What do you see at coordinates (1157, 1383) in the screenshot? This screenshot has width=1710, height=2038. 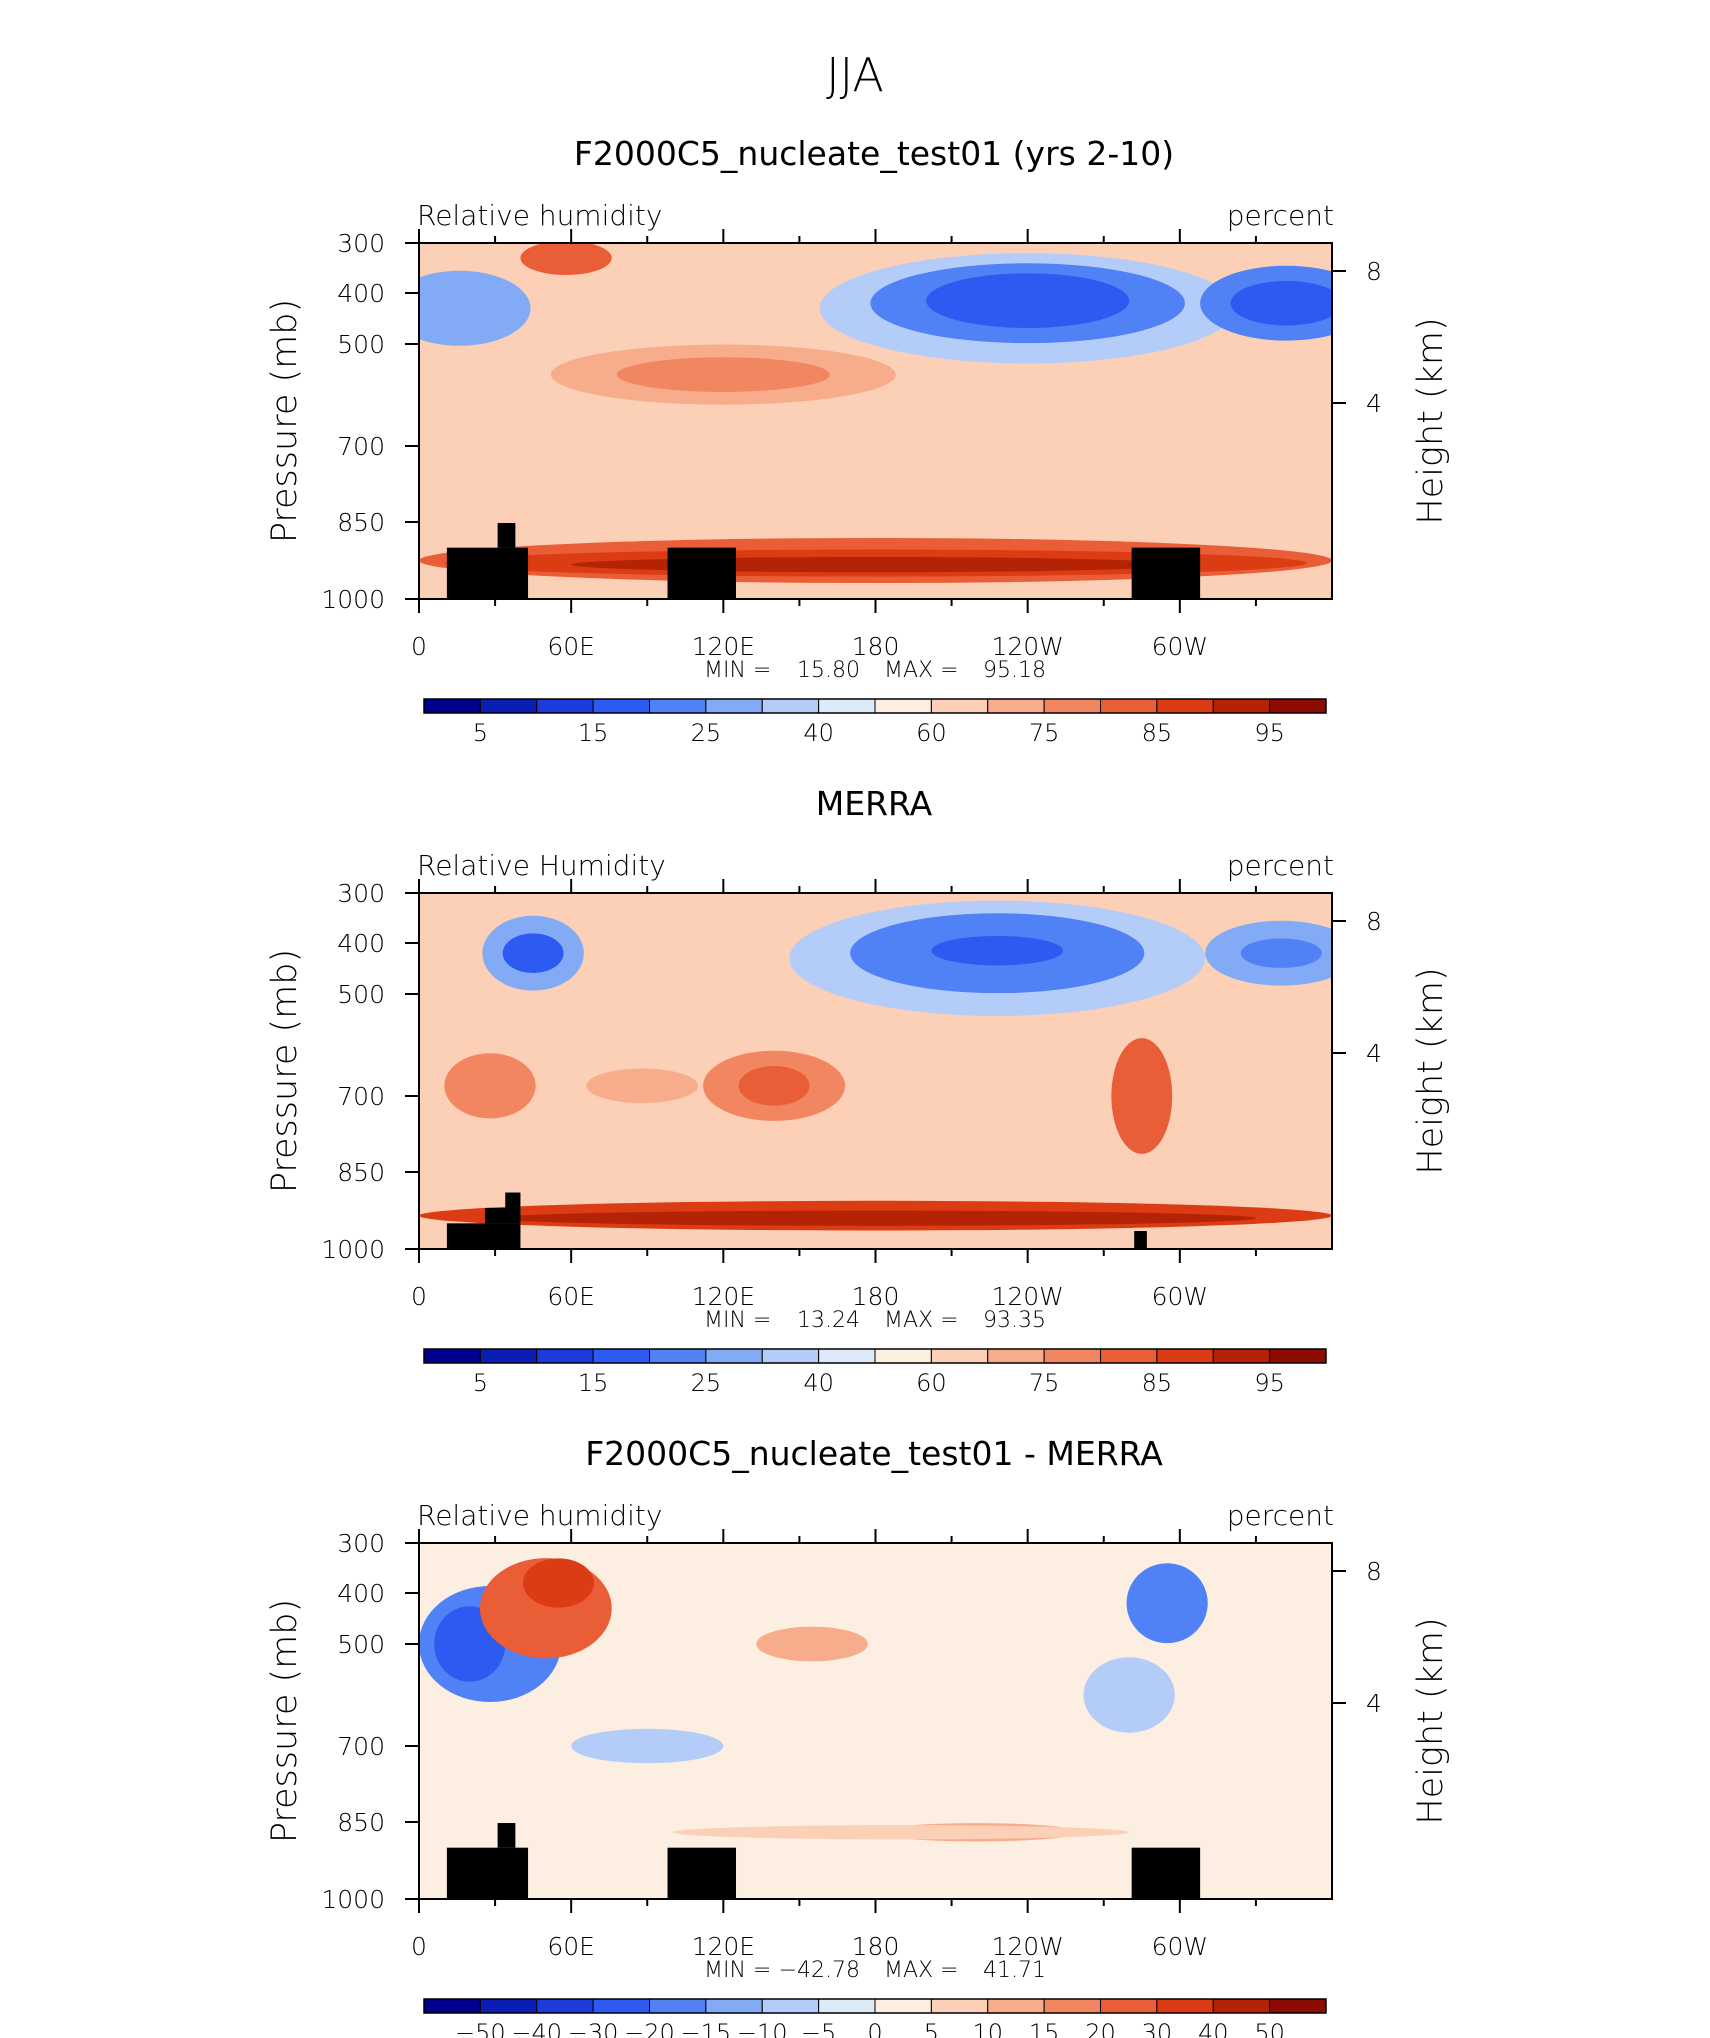 I see `colorbar-label: 85` at bounding box center [1157, 1383].